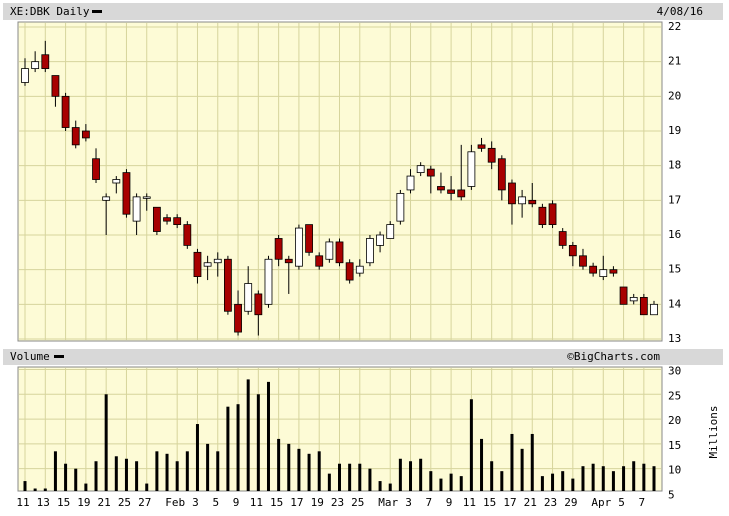  Describe the element at coordinates (509, 502) in the screenshot. I see `x-tick-label: 17` at that location.